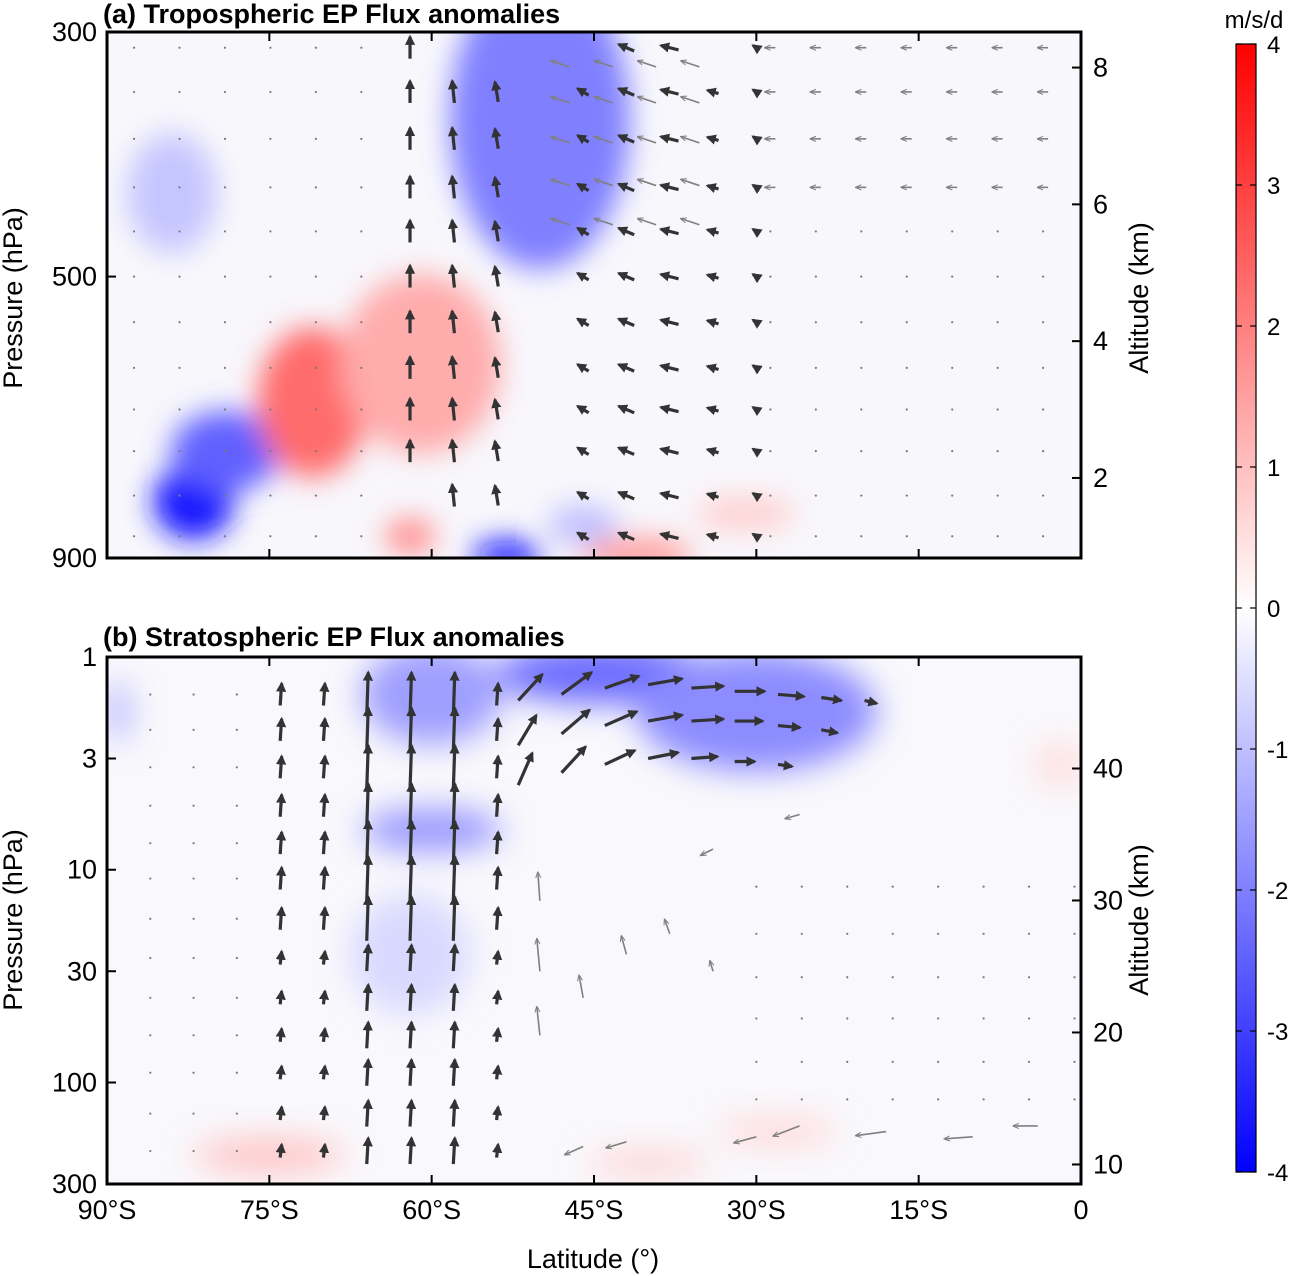 This screenshot has width=1295, height=1276. Describe the element at coordinates (269, 1210) in the screenshot. I see `x-tick-label: 75°S` at that location.